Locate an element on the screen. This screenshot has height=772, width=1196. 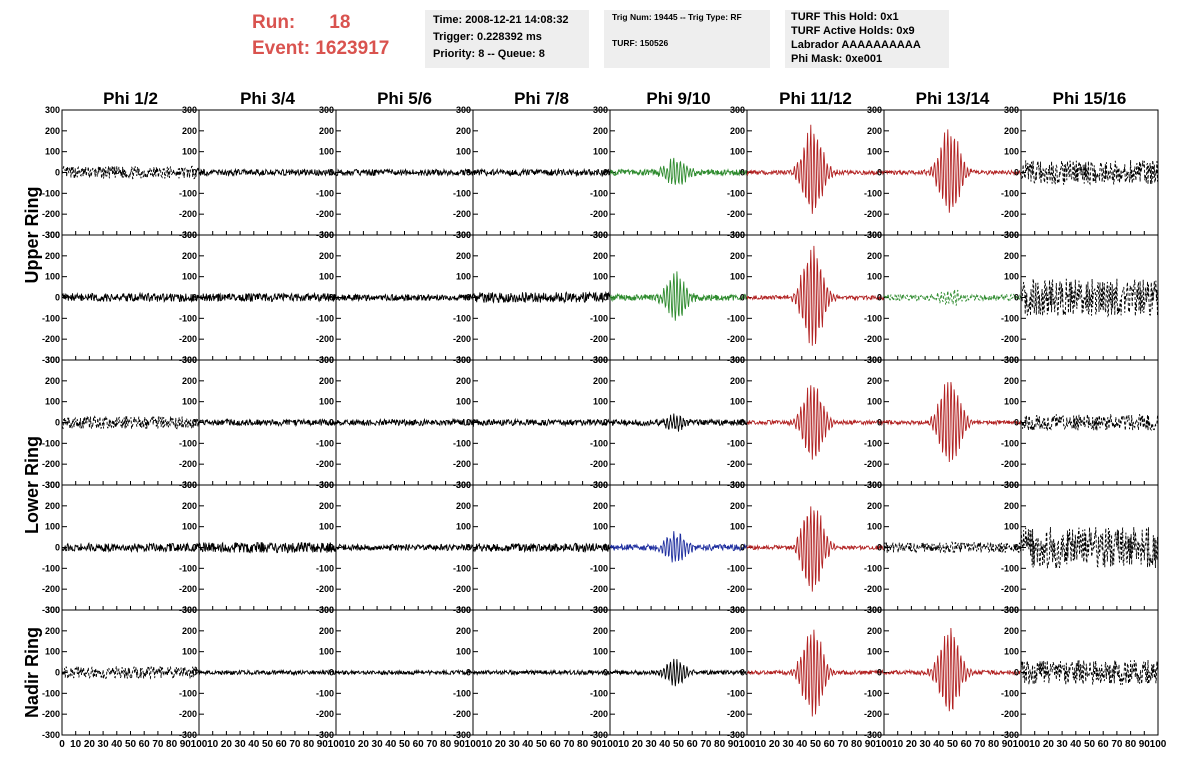
x-tick-label: 70 is located at coordinates (432, 744).